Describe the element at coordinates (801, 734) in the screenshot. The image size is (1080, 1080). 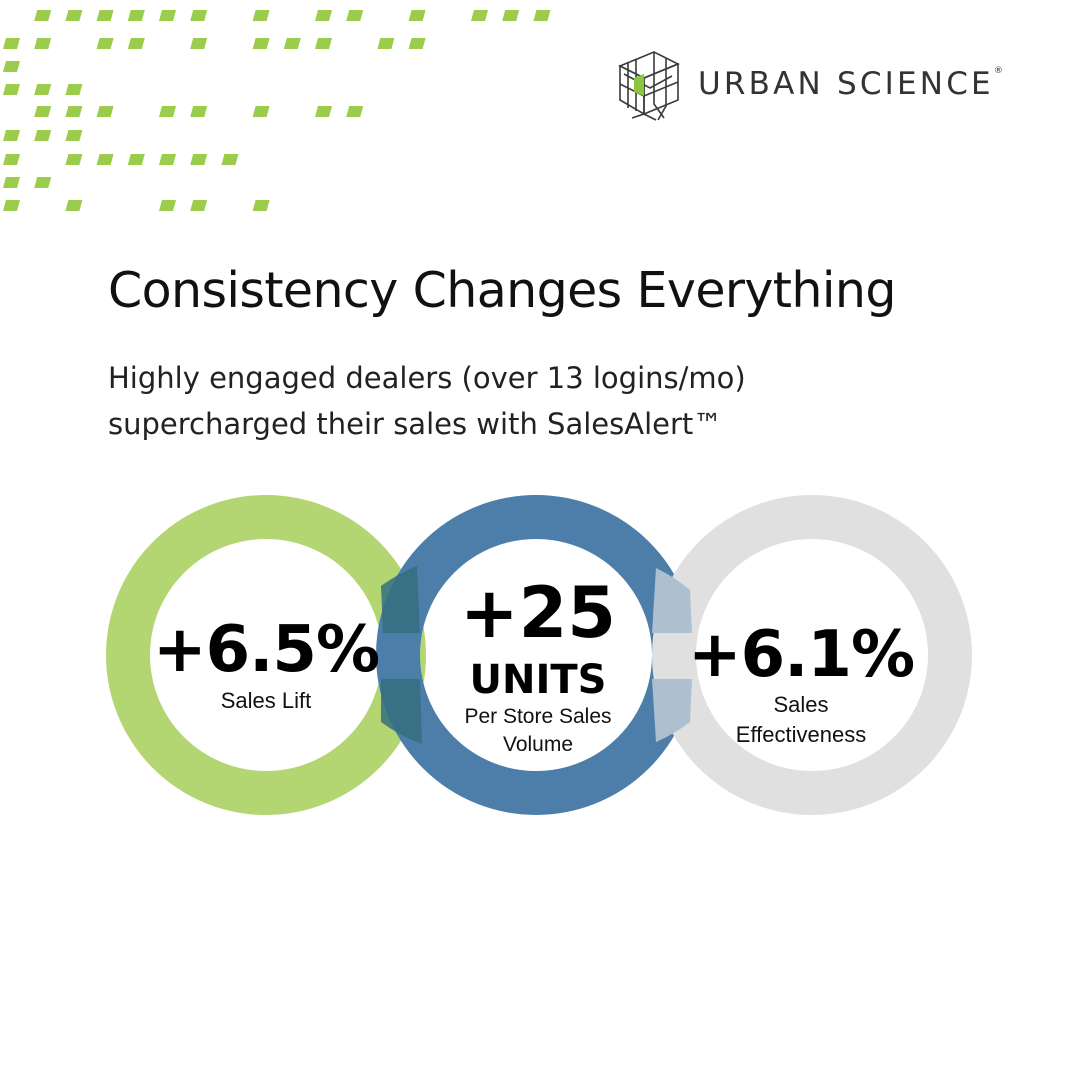
I see `stat-label-line-2: Effectiveness` at that location.